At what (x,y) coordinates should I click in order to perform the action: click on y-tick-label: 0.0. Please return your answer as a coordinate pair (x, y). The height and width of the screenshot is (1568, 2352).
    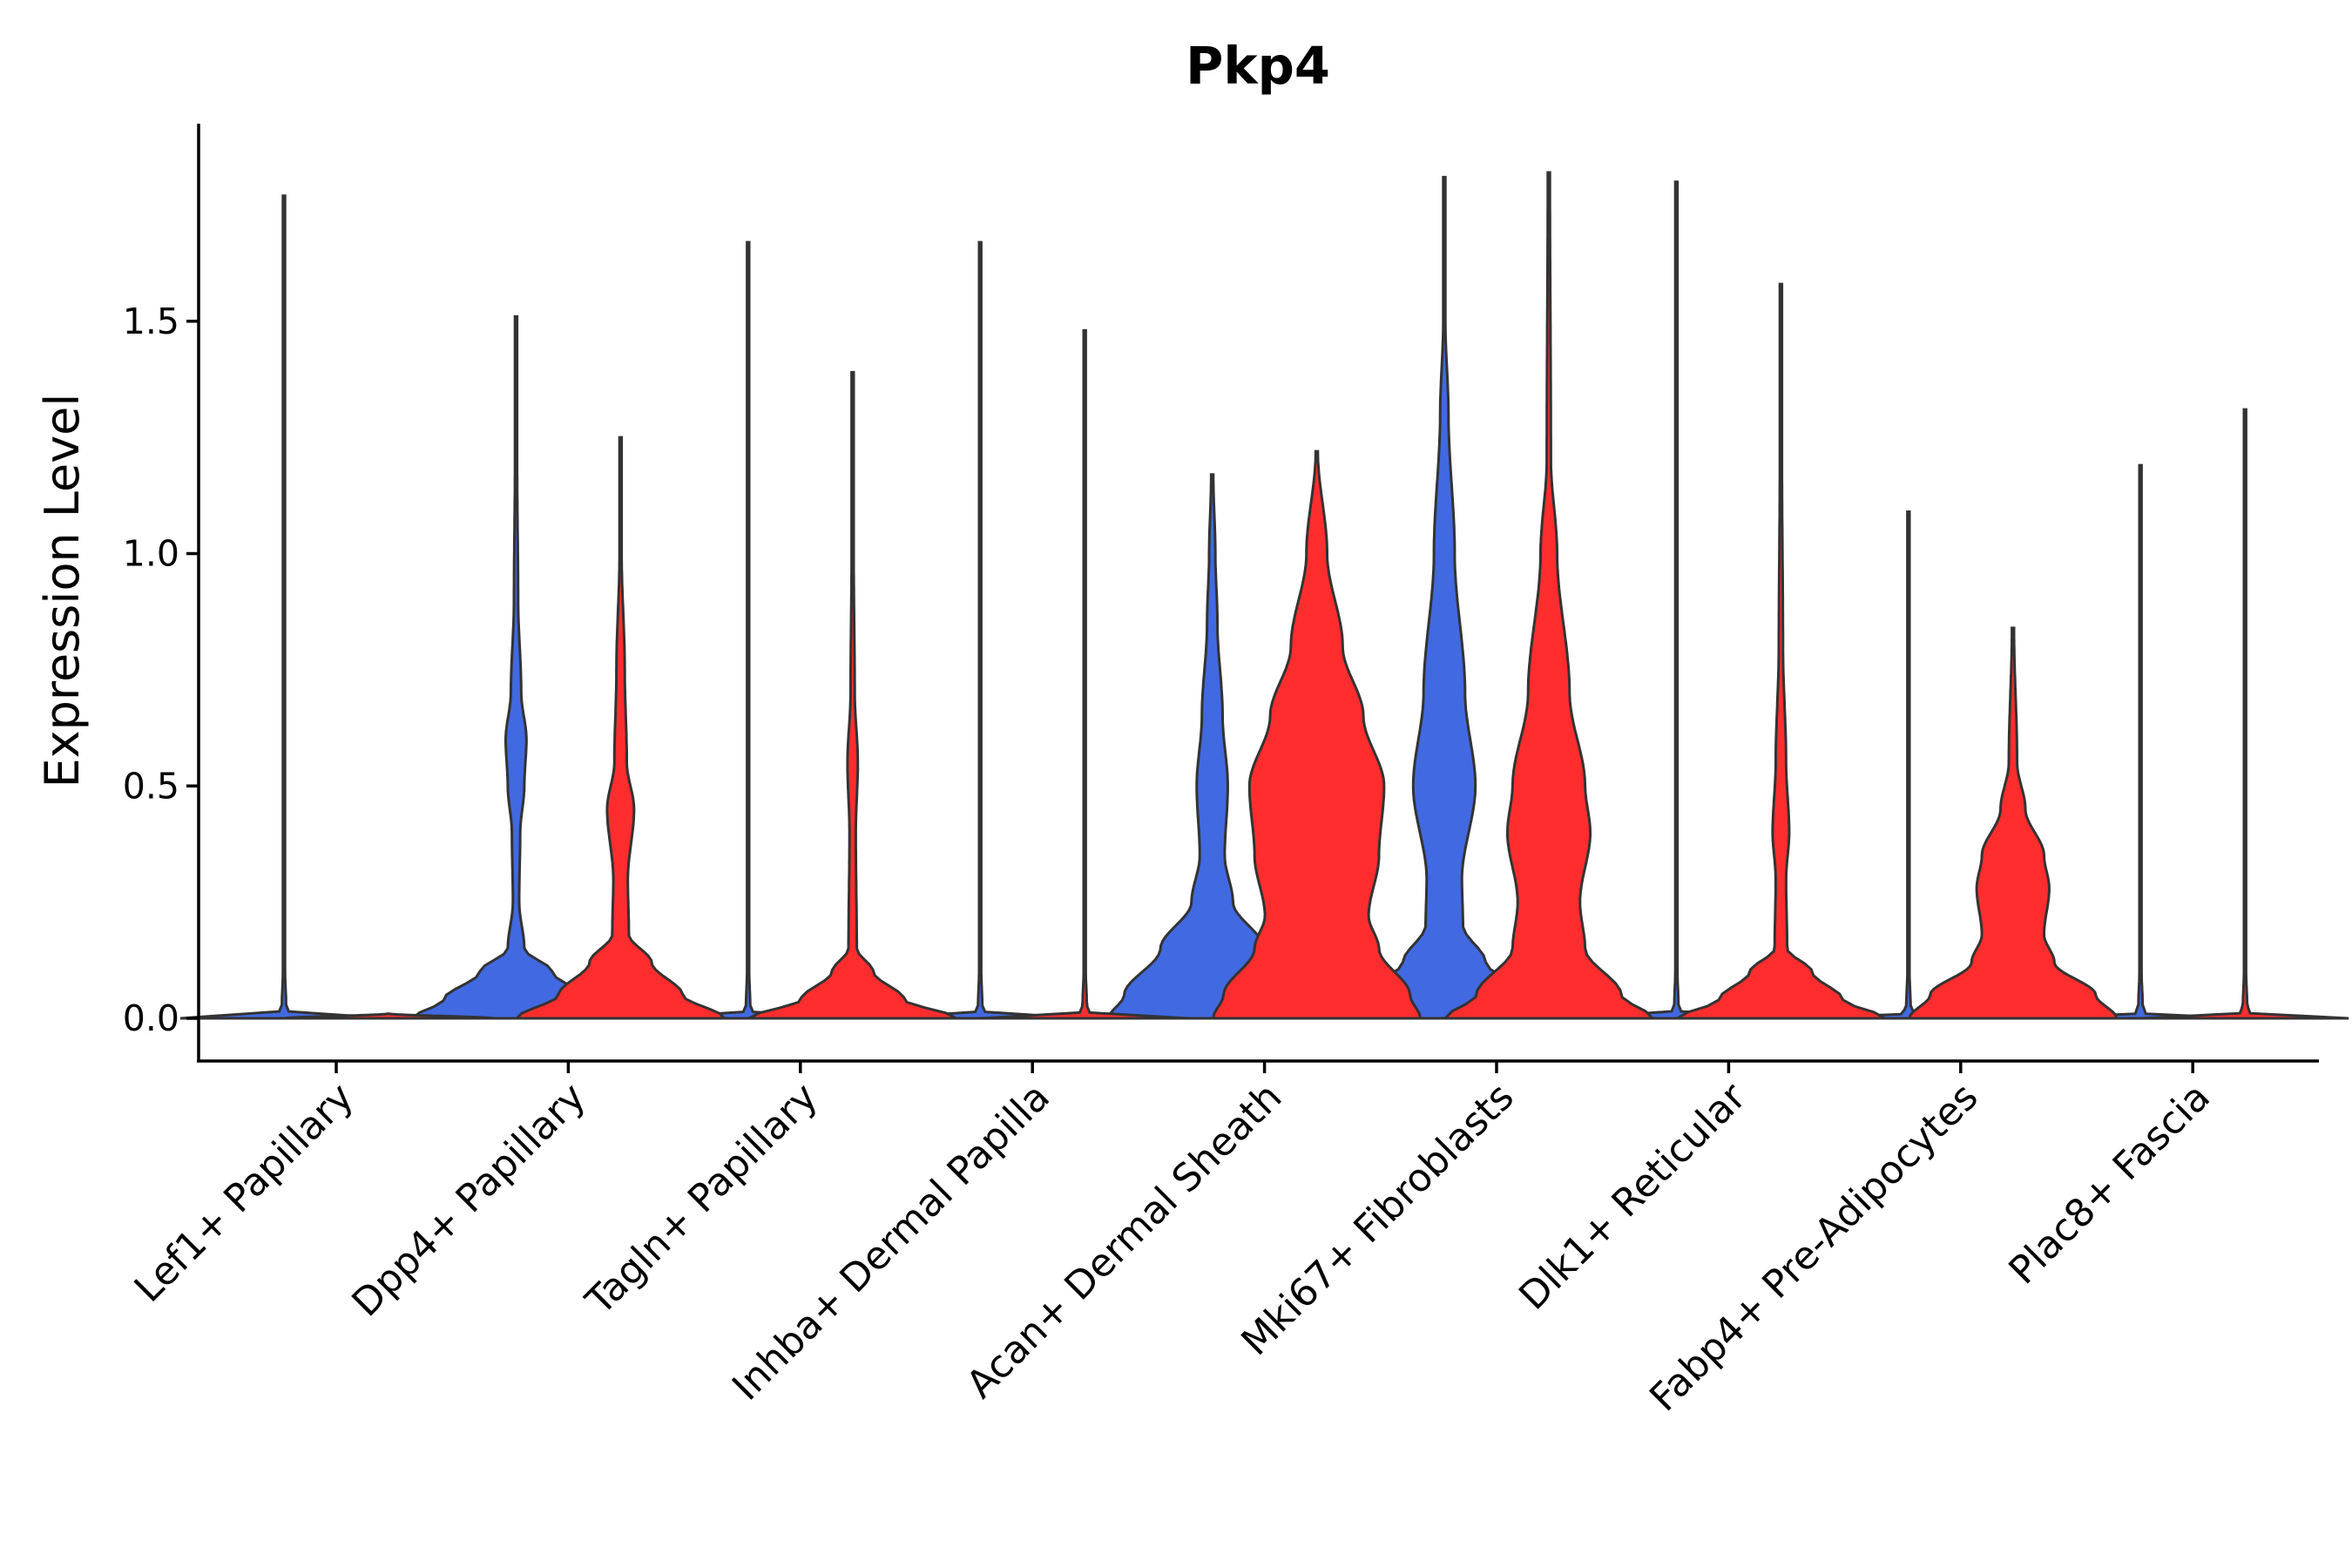
    Looking at the image, I should click on (151, 1018).